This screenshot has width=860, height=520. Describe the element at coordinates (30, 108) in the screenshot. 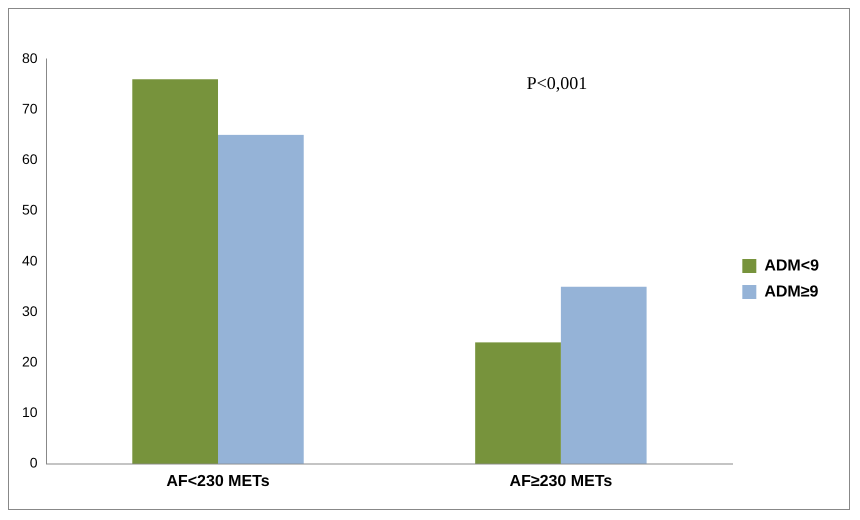

I see `y-tick-label: 70` at that location.